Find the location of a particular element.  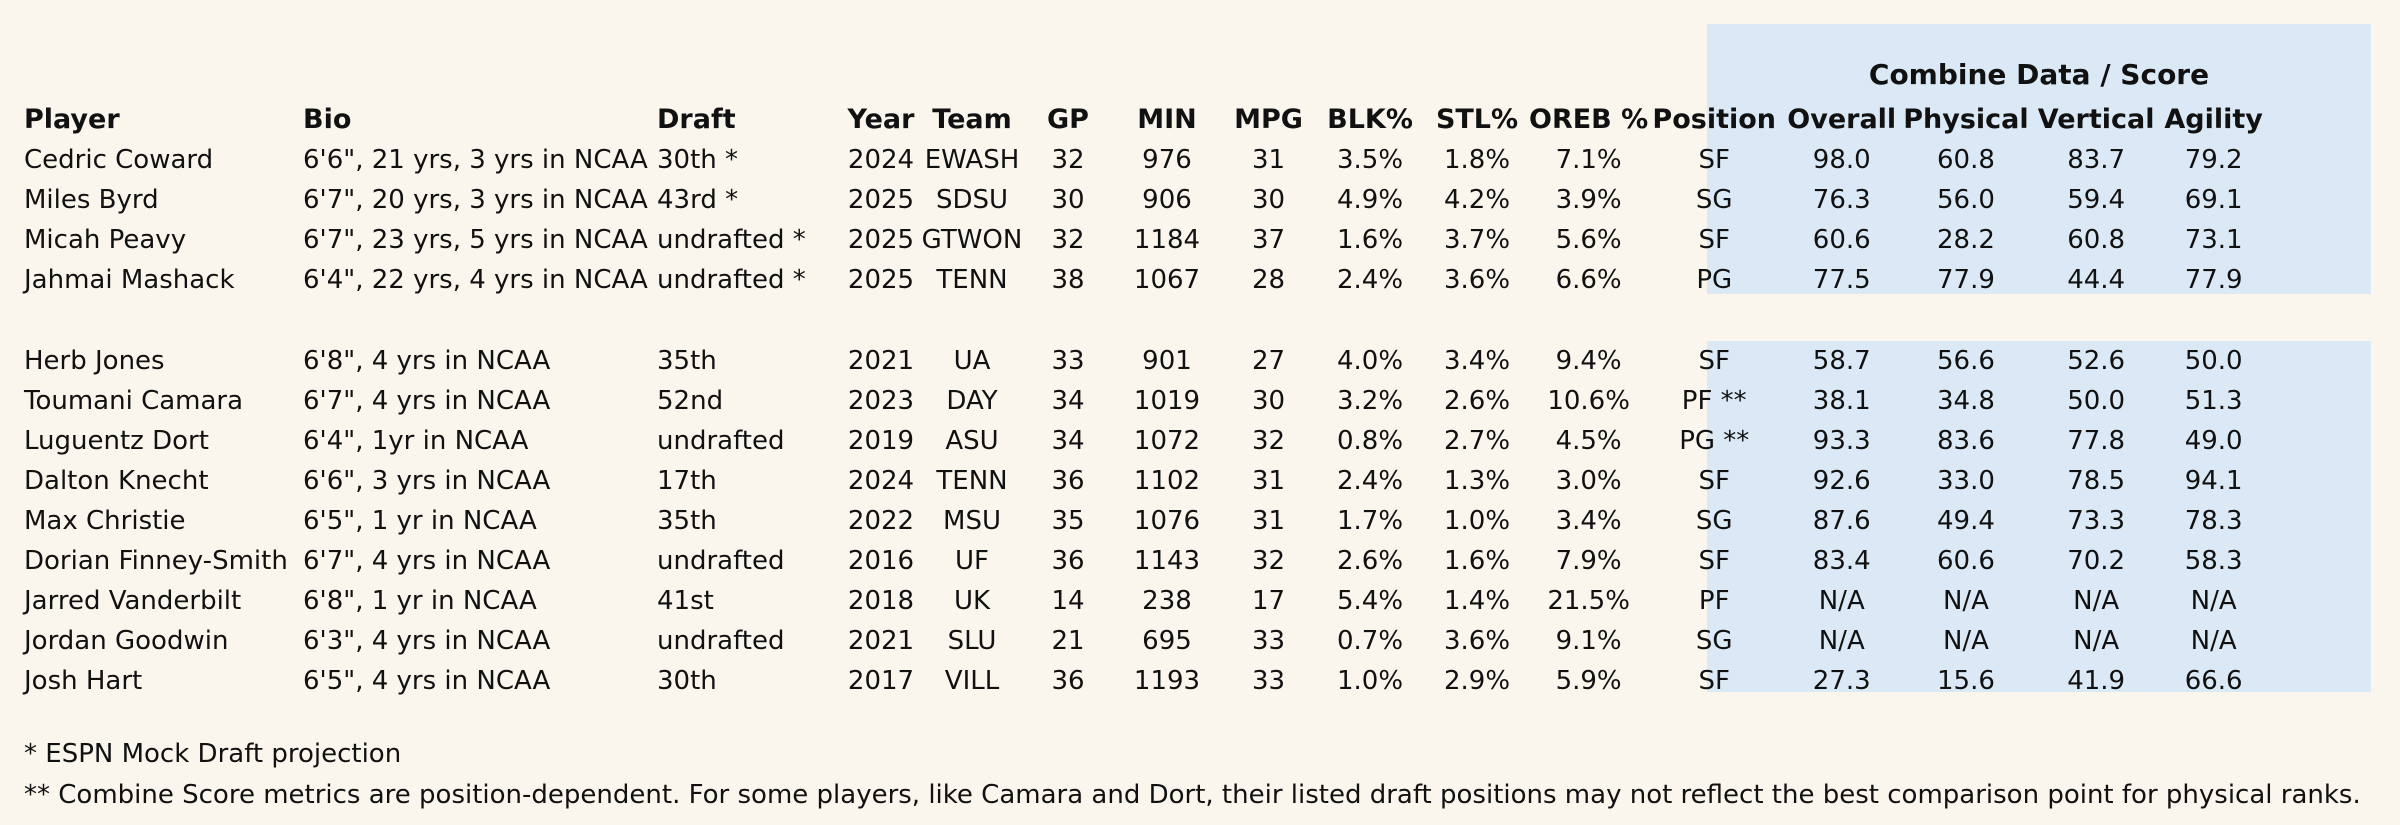

cell-bio: 6'7", 20 yrs, 3 yrs in NCAA is located at coordinates (475, 200).